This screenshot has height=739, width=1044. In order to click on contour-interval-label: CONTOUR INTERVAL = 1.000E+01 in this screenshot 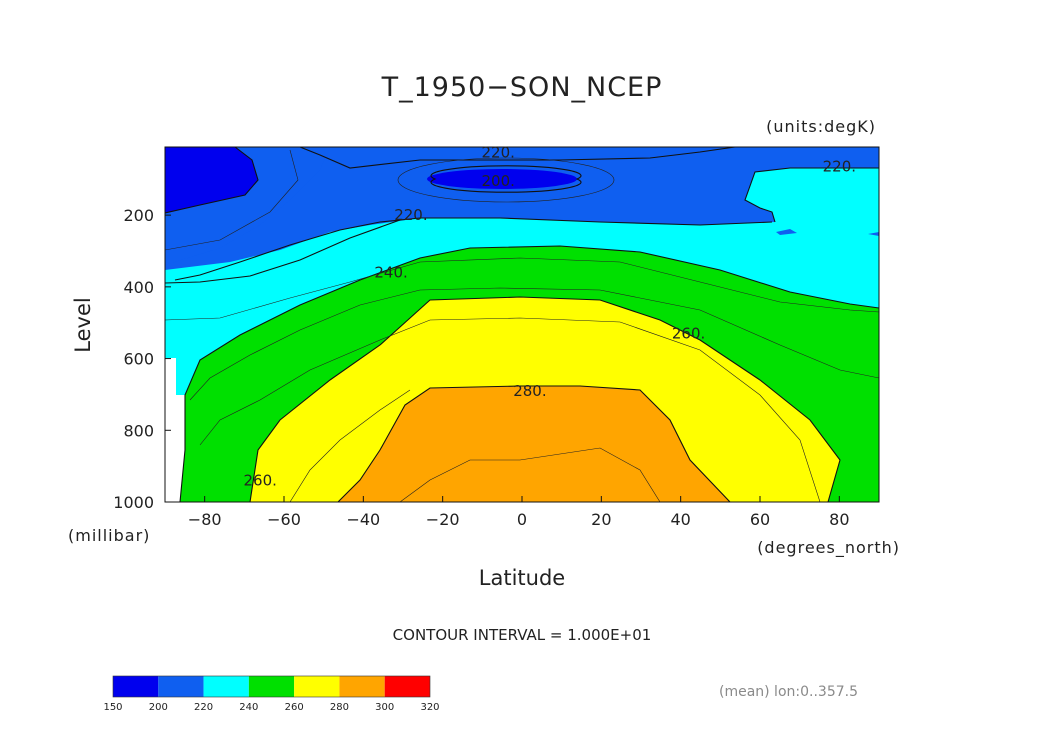, I will do `click(522, 635)`.